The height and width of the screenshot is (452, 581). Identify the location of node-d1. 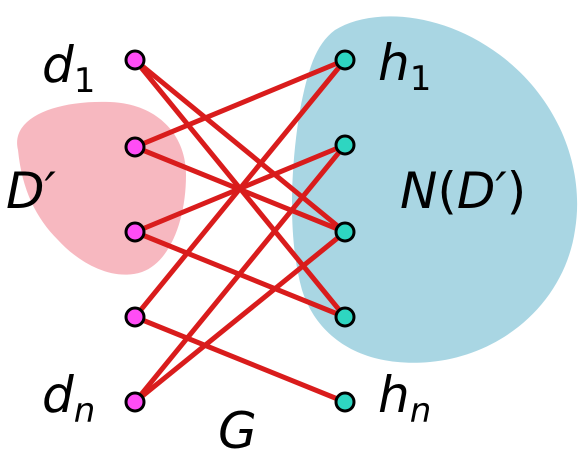
(135, 60).